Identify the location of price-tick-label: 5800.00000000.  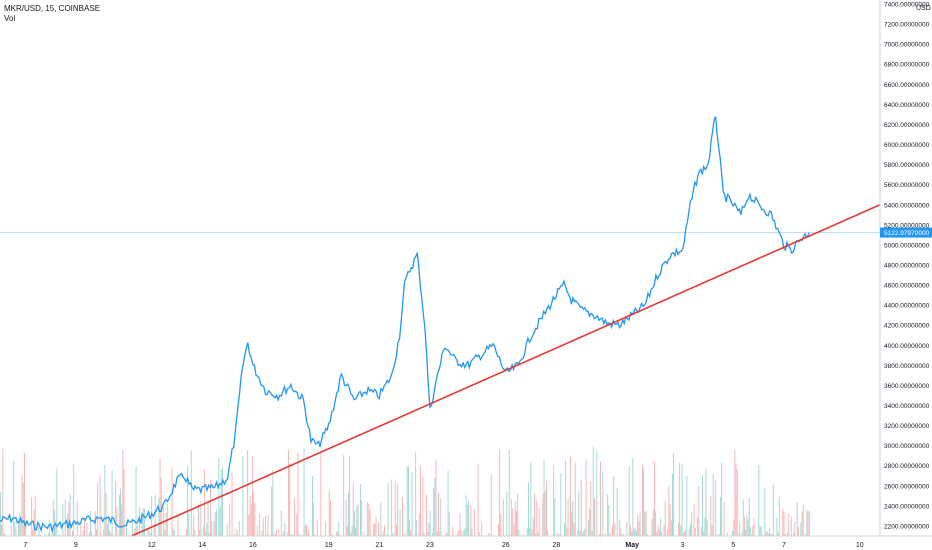
(907, 165).